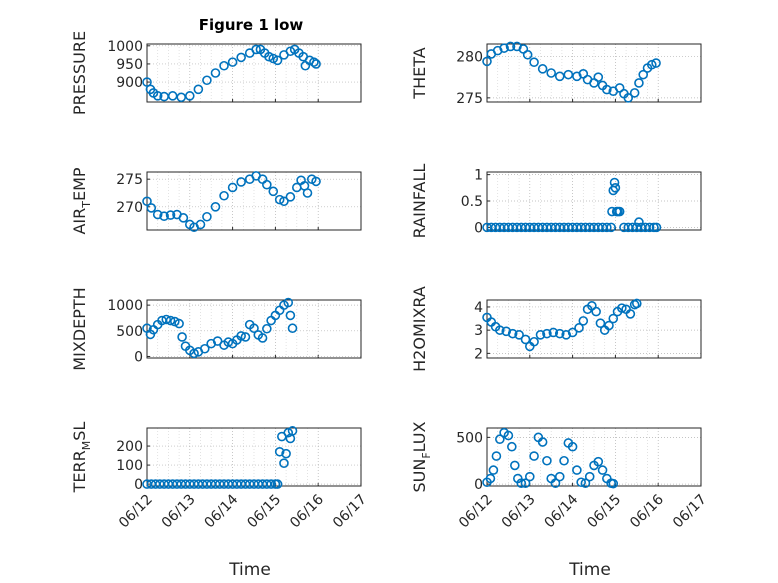  What do you see at coordinates (136, 512) in the screenshot?
I see `x-tick-label: 06/12` at bounding box center [136, 512].